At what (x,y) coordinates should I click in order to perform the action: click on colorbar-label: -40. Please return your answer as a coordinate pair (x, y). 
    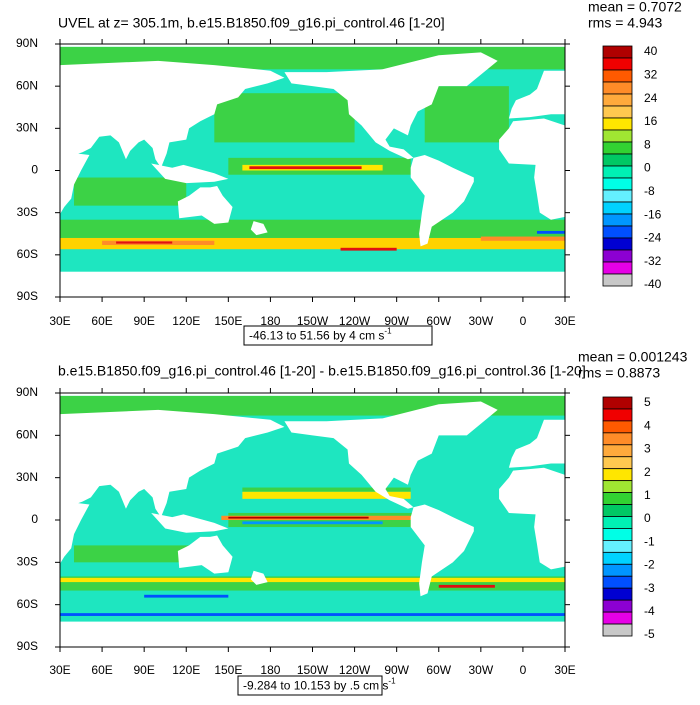
    Looking at the image, I should click on (653, 284).